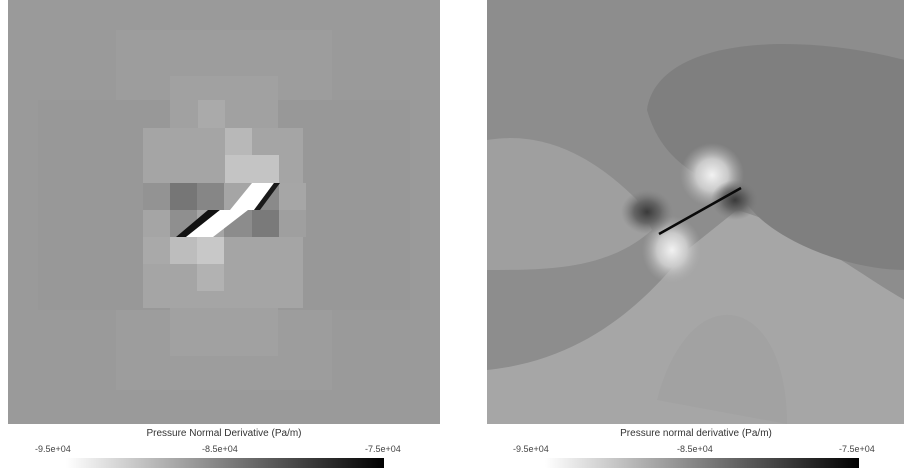 The image size is (904, 470). I want to click on crack-singularity, so click(690, 213).